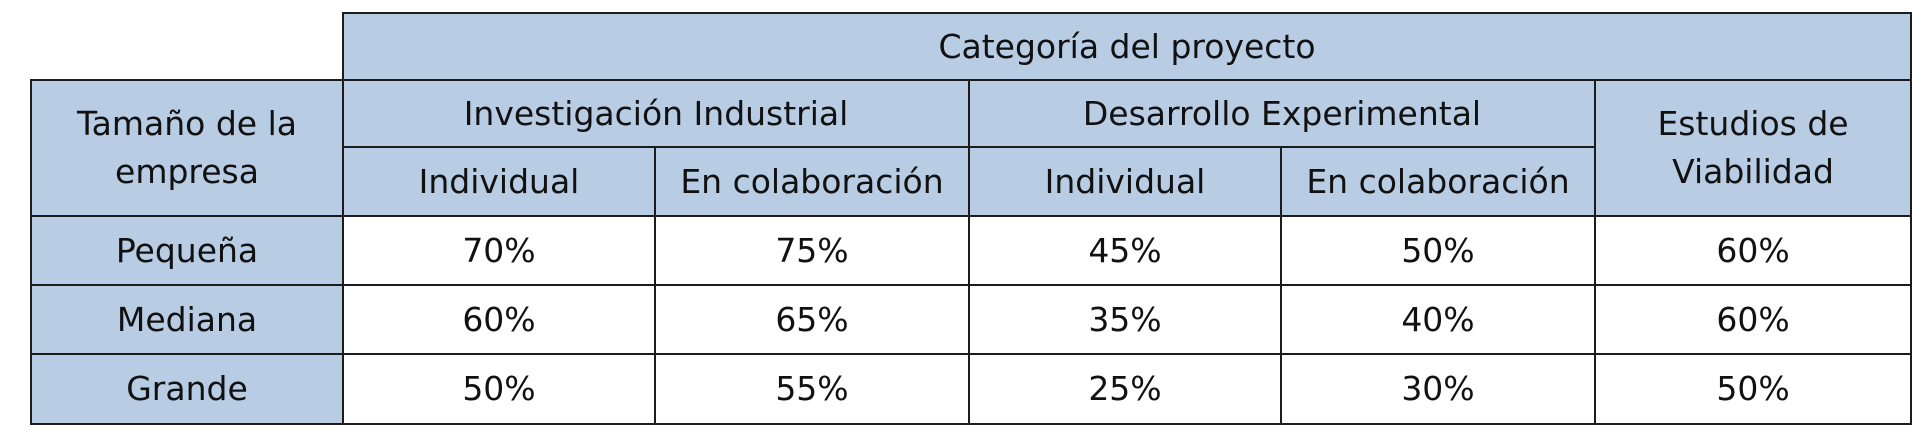  I want to click on feasibility-header-line-2: Viabilidad, so click(1753, 171).